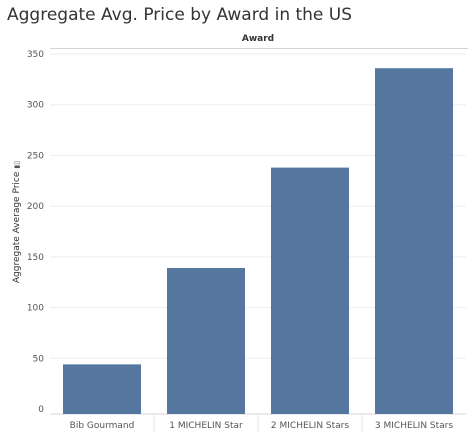 The width and height of the screenshot is (474, 436). What do you see at coordinates (35, 258) in the screenshot?
I see `y-tick-label: 150` at bounding box center [35, 258].